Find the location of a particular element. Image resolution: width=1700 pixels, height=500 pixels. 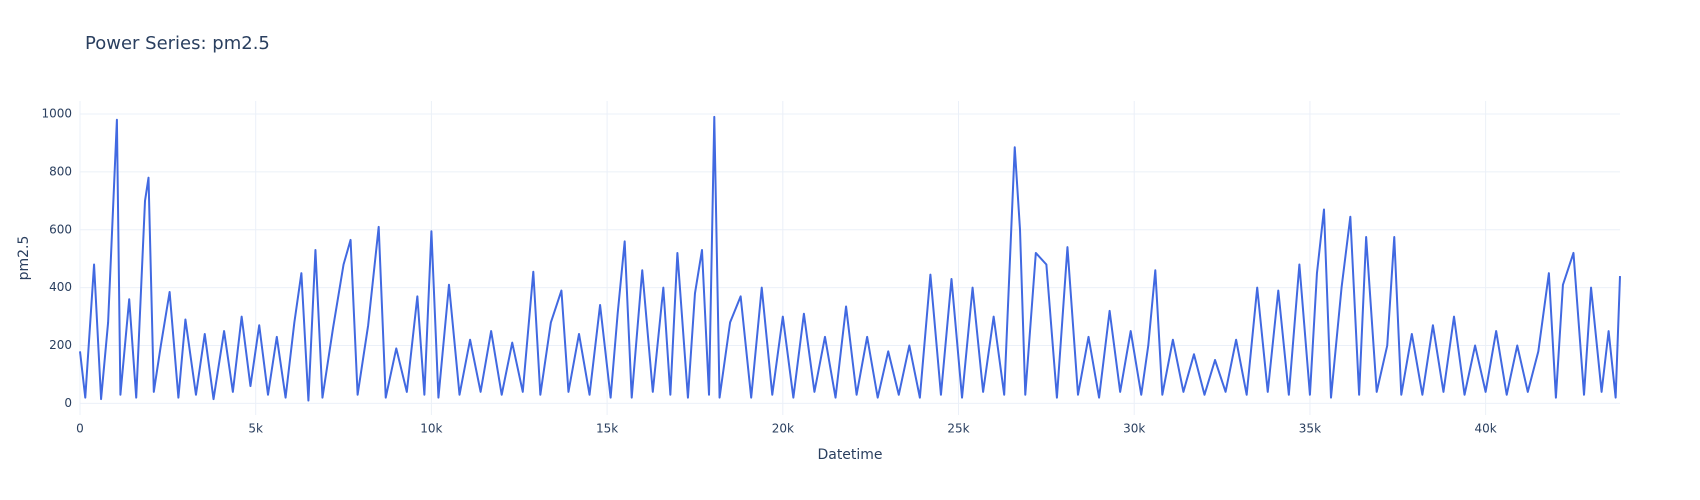

x-tick-label: 15k is located at coordinates (607, 429).